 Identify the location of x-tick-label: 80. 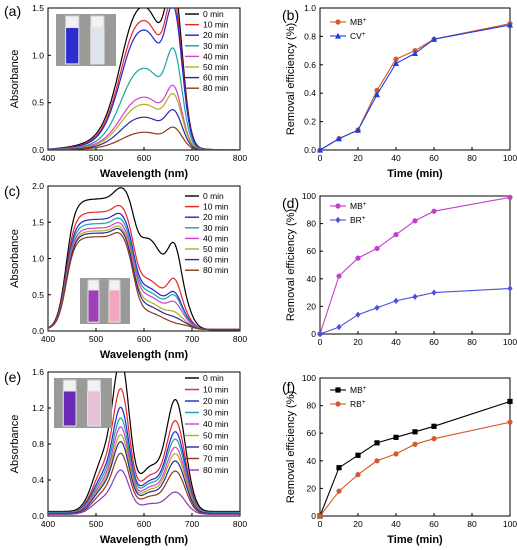
(472, 524).